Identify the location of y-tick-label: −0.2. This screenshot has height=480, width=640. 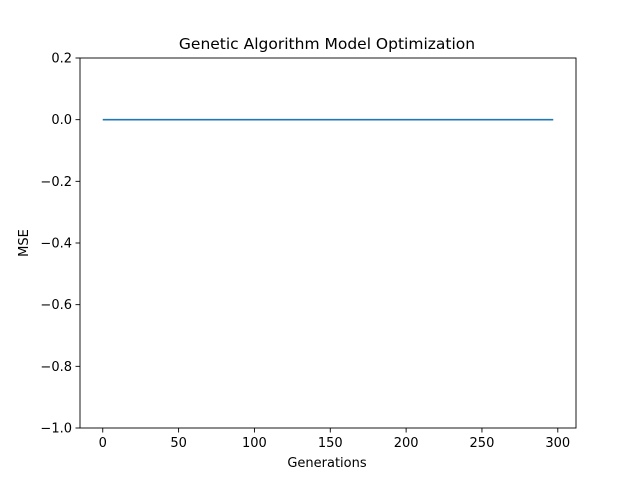
(56, 182).